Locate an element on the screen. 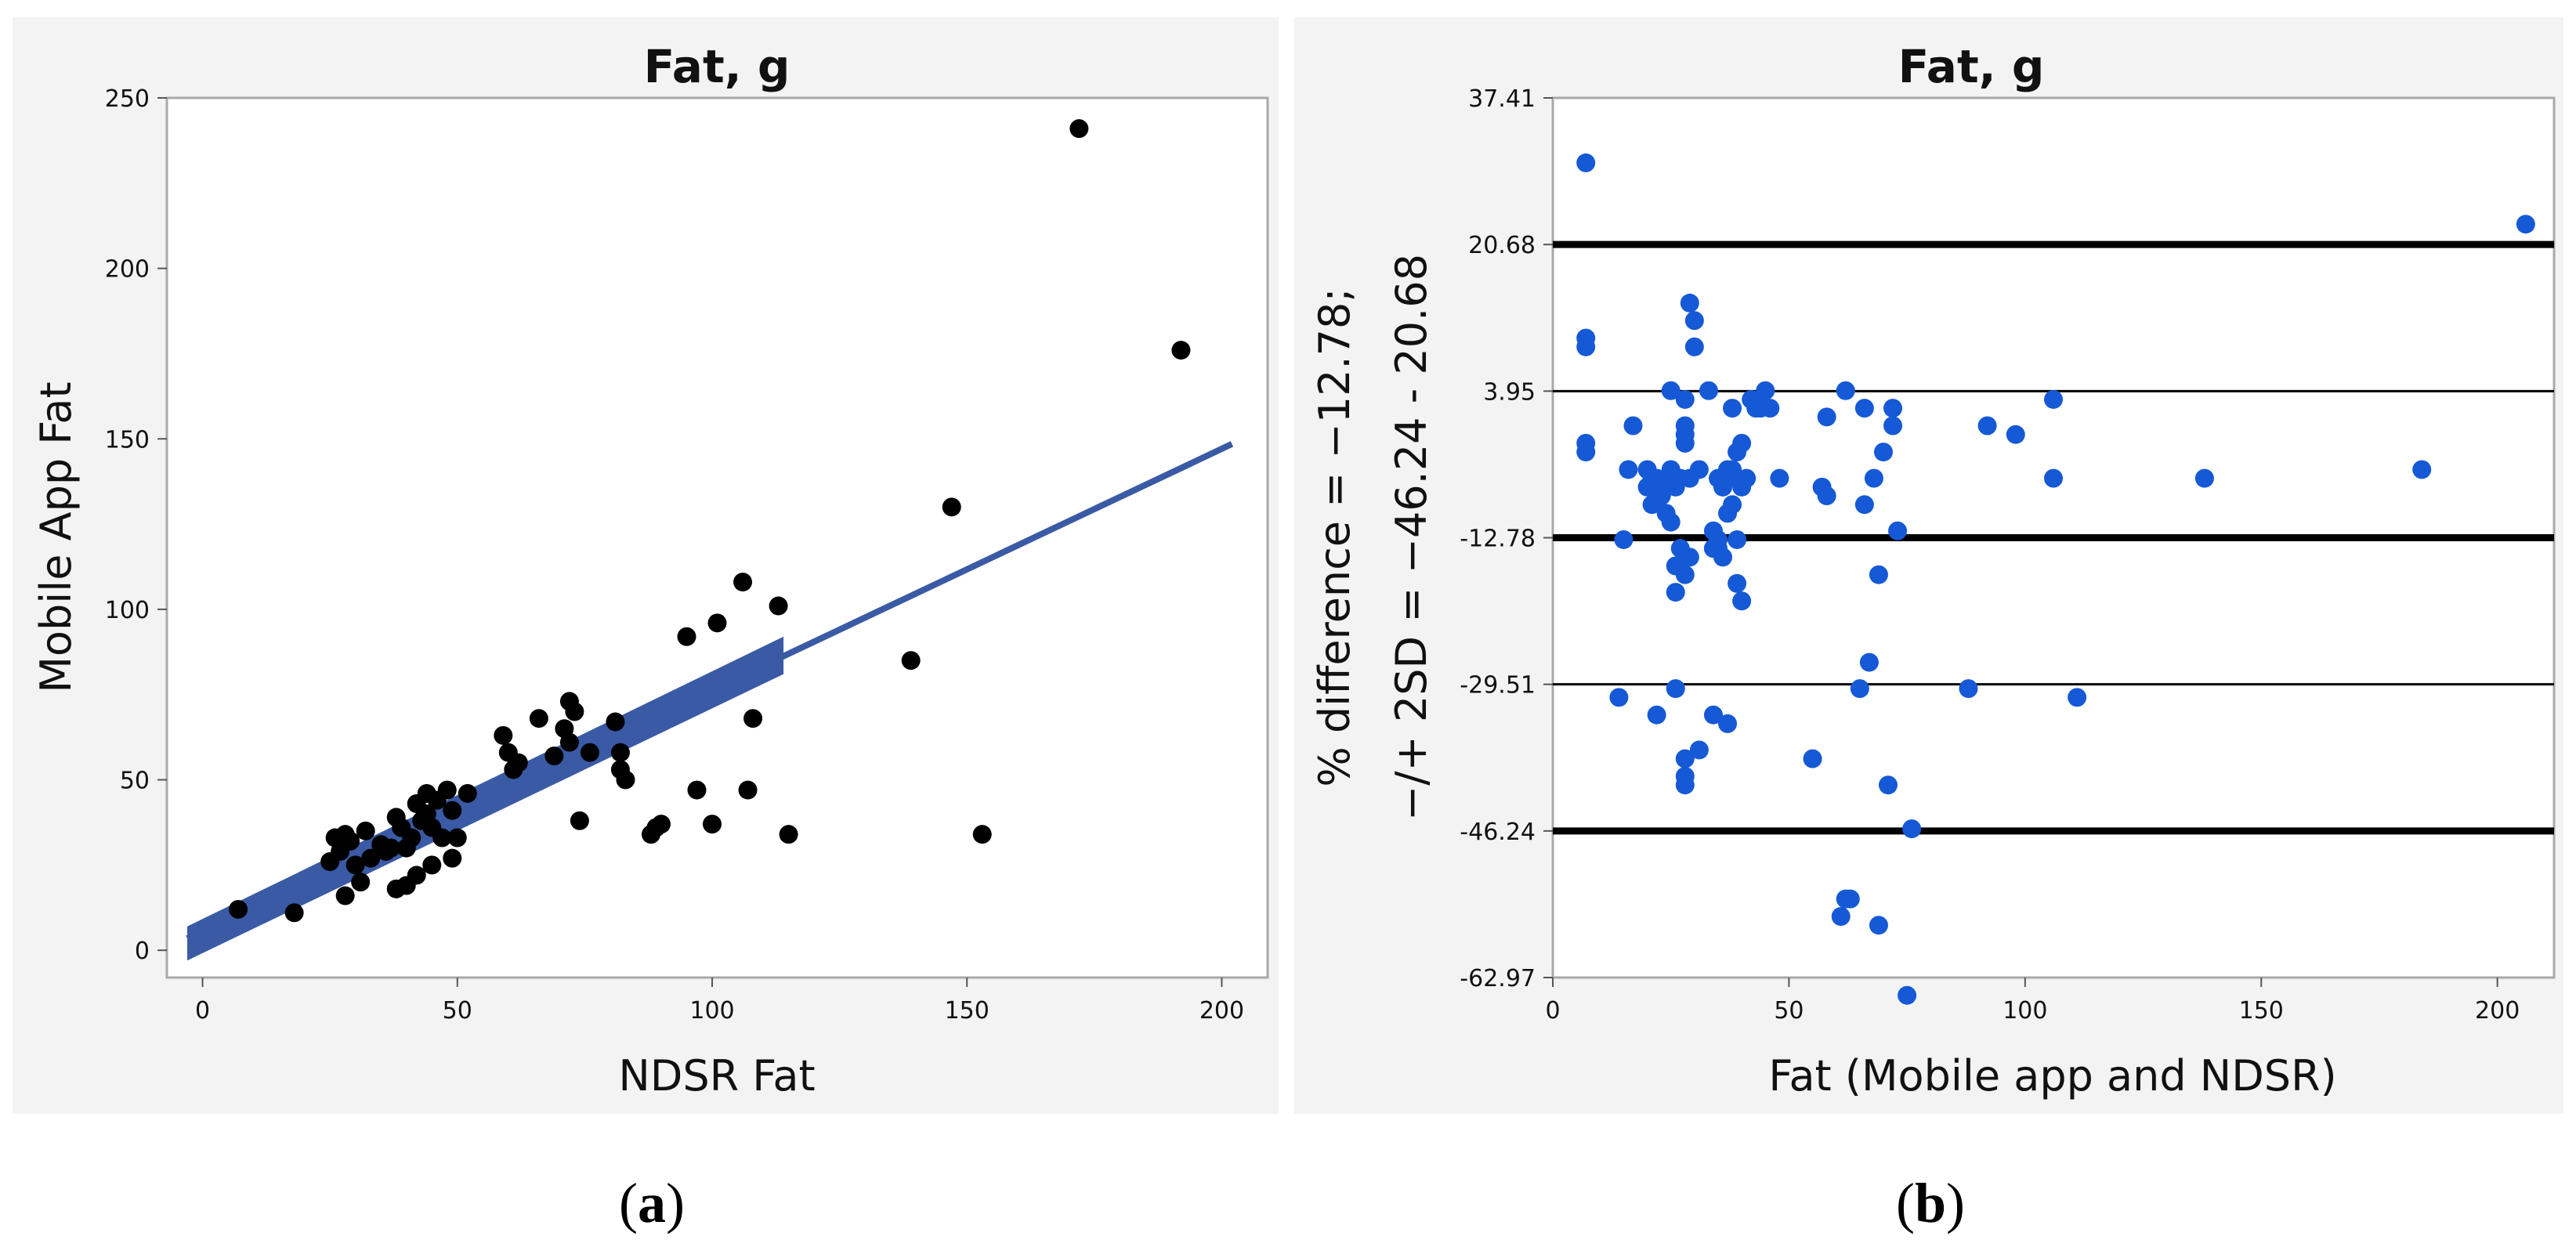  panel-b-y-axis-label-line1: % difference = −12.78; is located at coordinates (1335, 536).